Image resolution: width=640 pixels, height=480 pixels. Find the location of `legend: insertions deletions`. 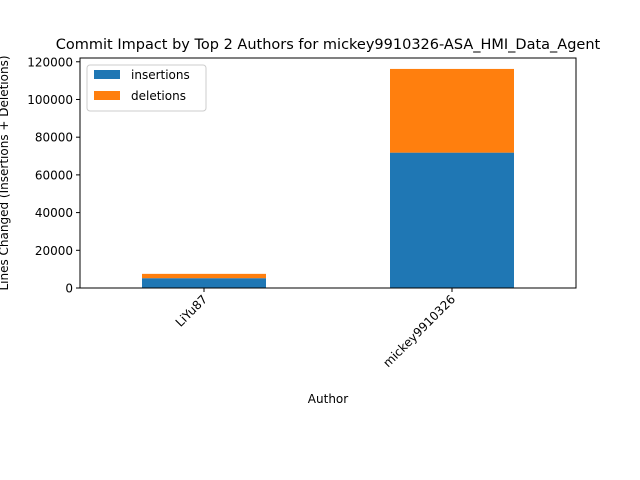

legend: insertions deletions is located at coordinates (146, 88).